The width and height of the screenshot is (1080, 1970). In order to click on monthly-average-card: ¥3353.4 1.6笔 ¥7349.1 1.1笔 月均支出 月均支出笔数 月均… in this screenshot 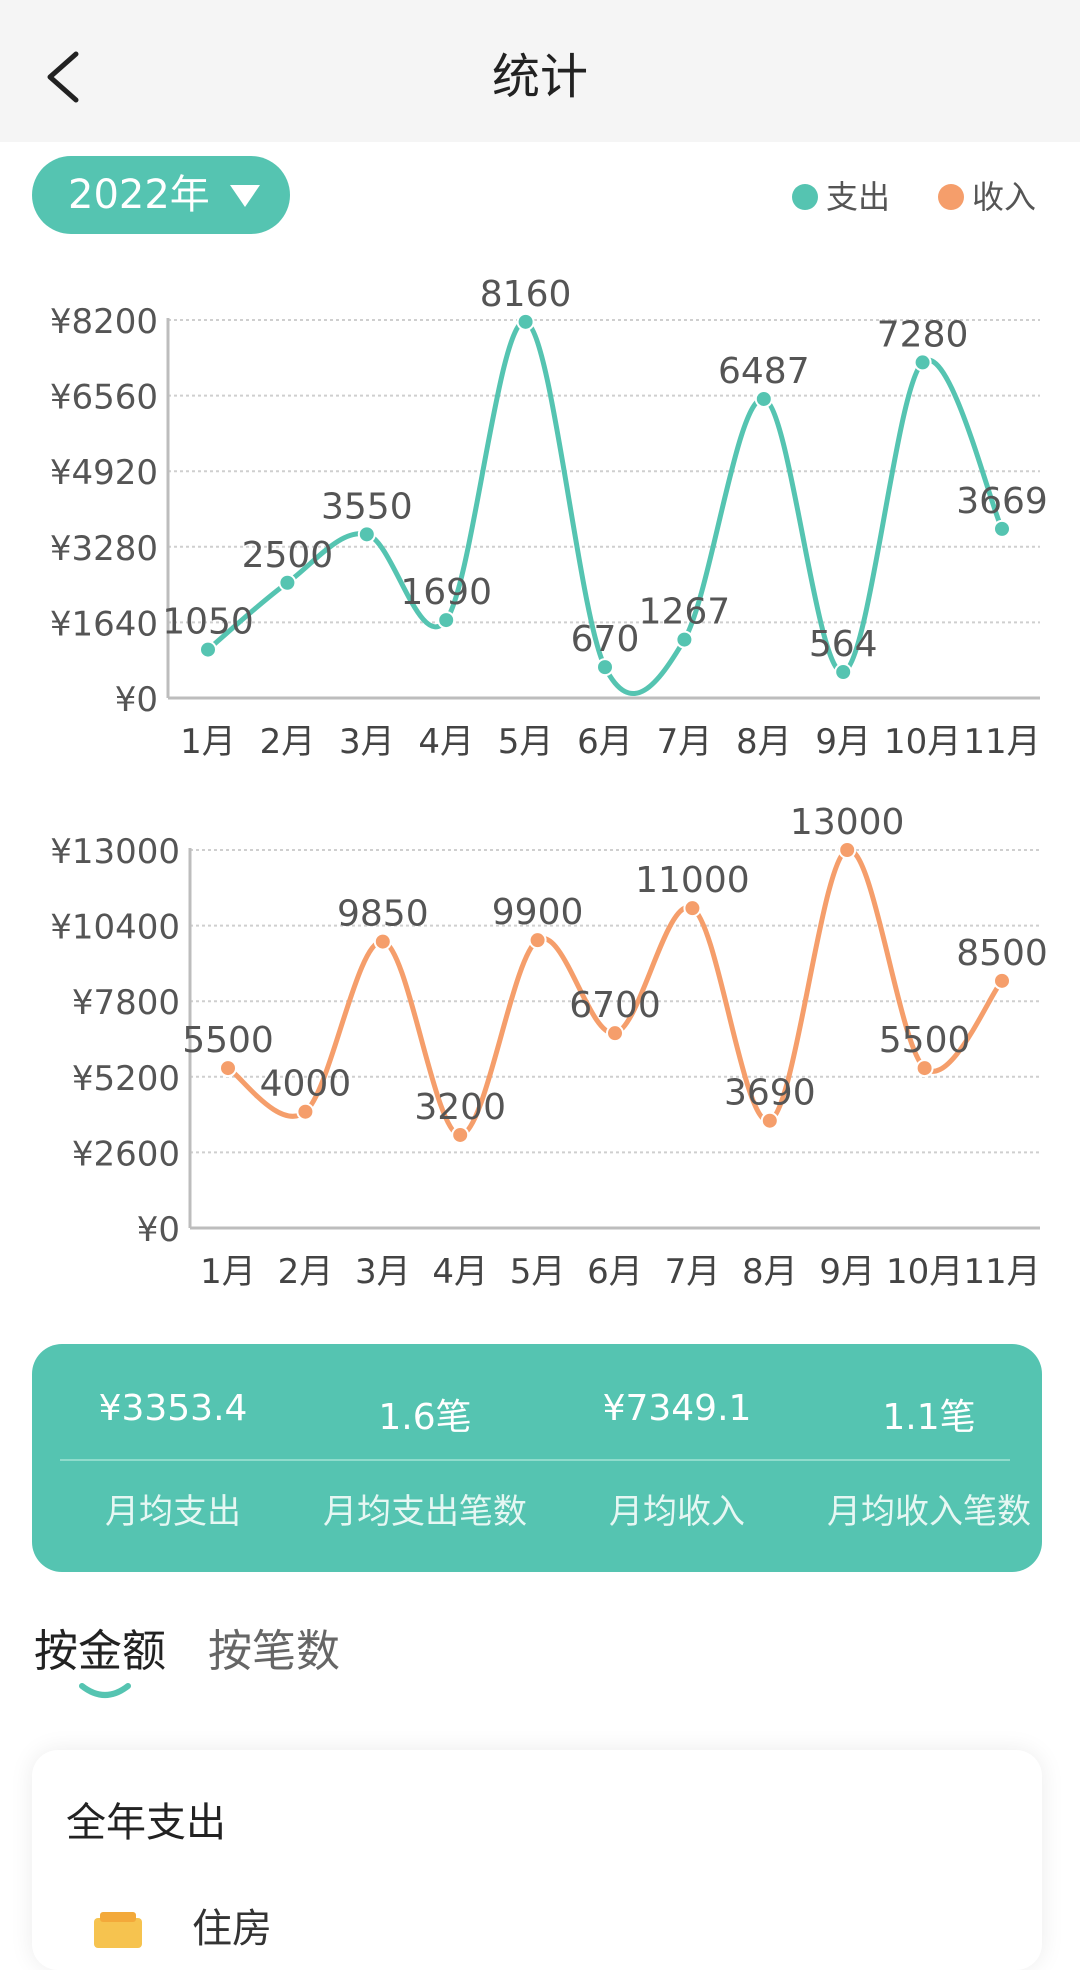, I will do `click(537, 1458)`.